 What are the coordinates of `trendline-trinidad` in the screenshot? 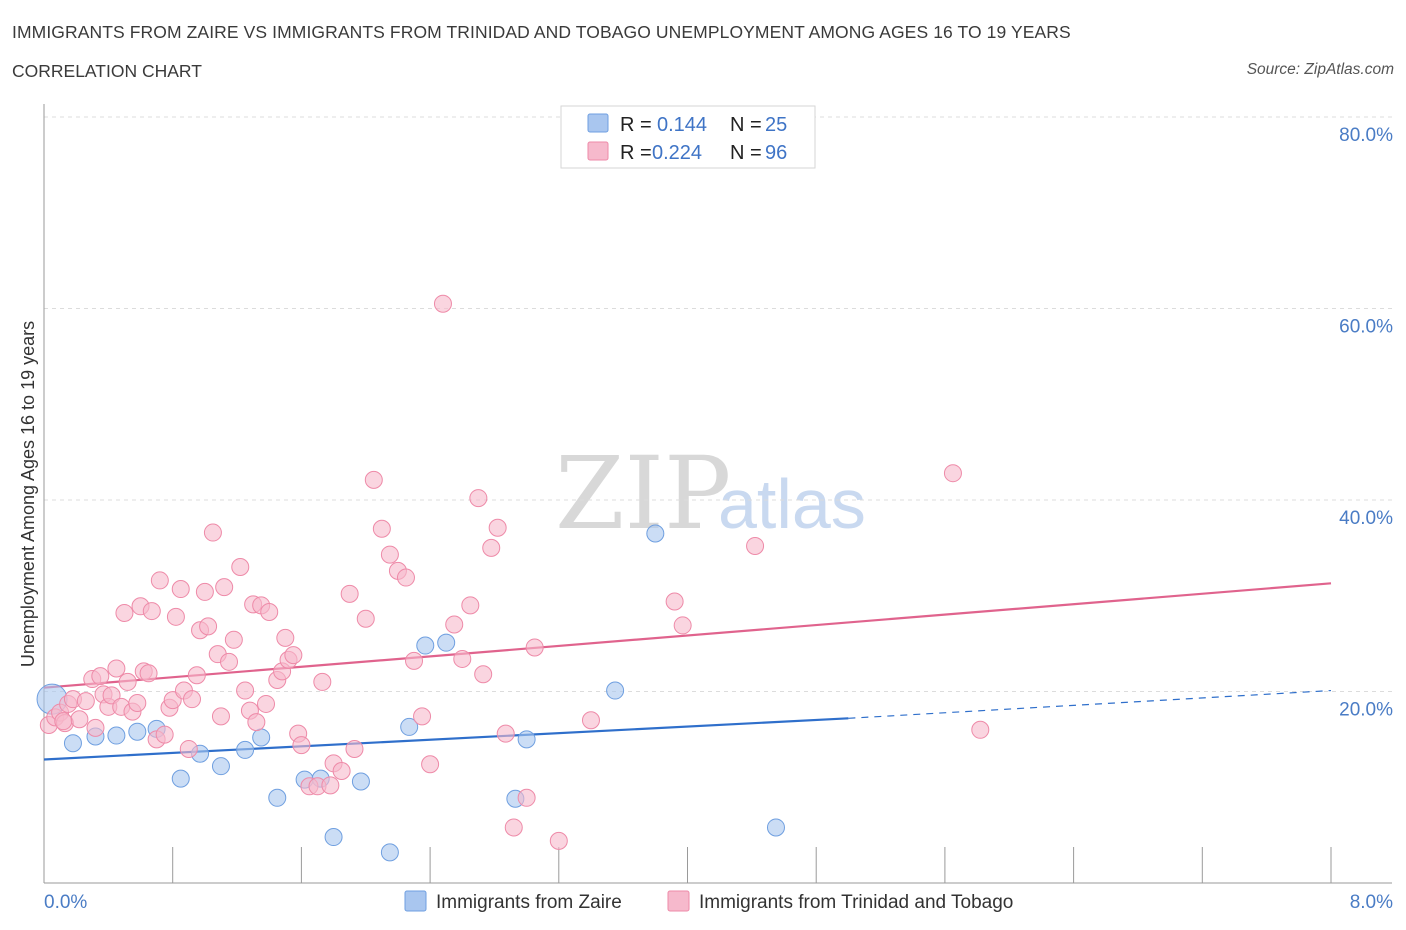 It's located at (687, 635).